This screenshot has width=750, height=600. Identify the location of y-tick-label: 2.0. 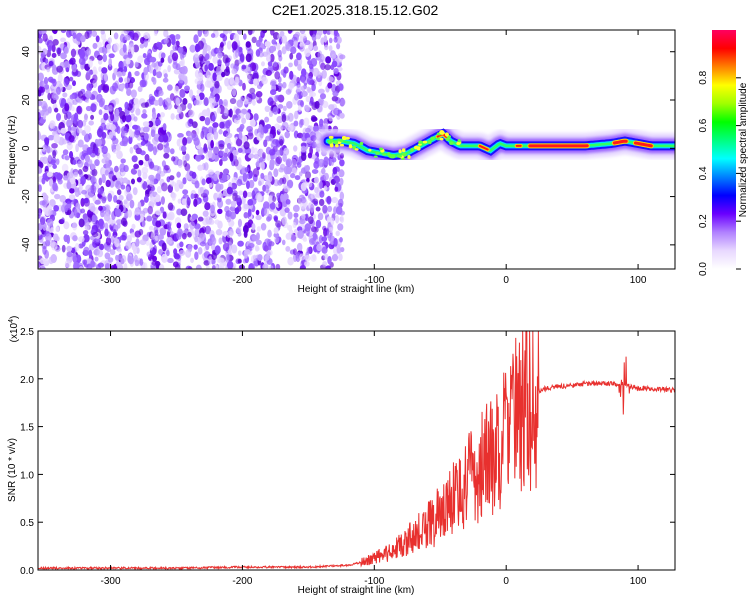
(27, 380).